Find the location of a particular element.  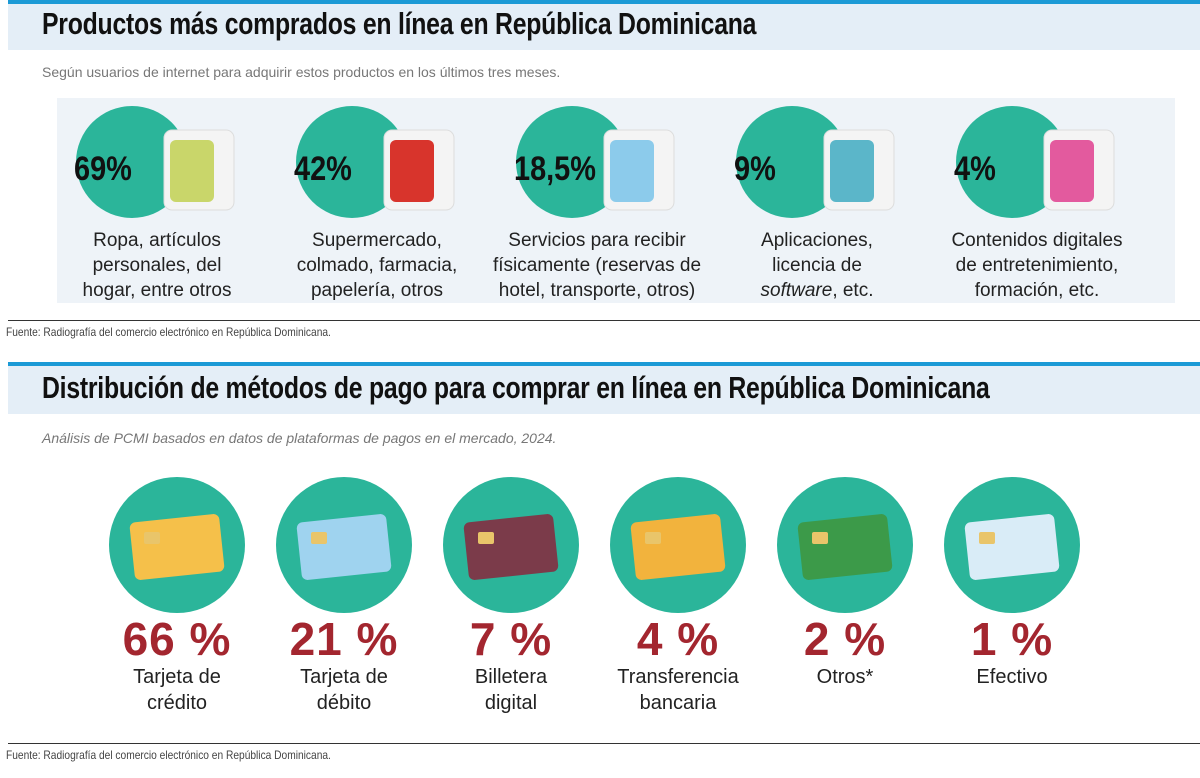

label-line: crédito is located at coordinates (177, 703).